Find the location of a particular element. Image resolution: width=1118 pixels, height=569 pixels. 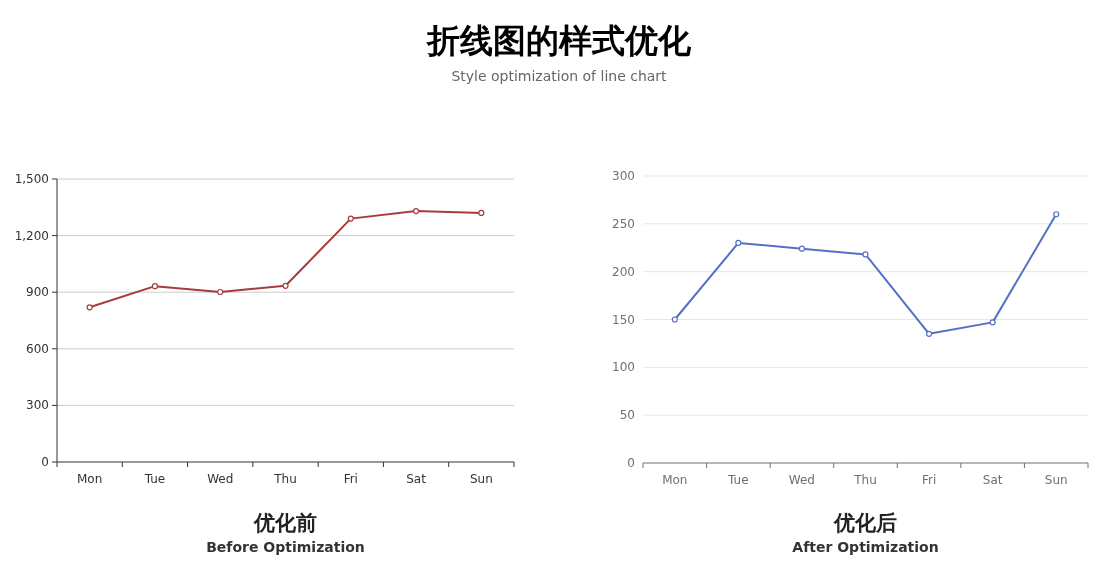

y-tick-label: 600 is located at coordinates (37, 348).